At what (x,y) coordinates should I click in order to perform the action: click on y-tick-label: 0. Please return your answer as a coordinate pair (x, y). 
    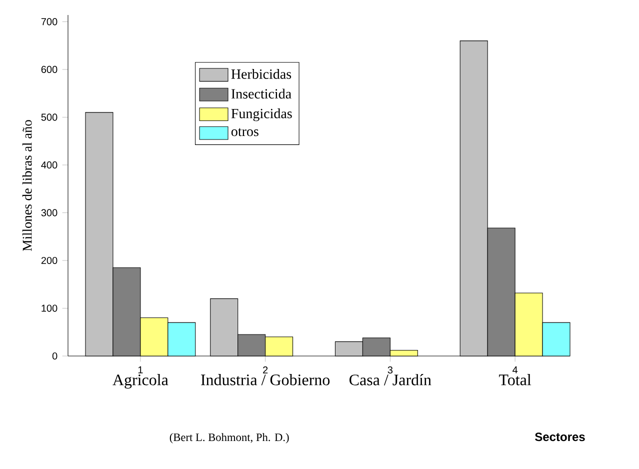
    Looking at the image, I should click on (55, 356).